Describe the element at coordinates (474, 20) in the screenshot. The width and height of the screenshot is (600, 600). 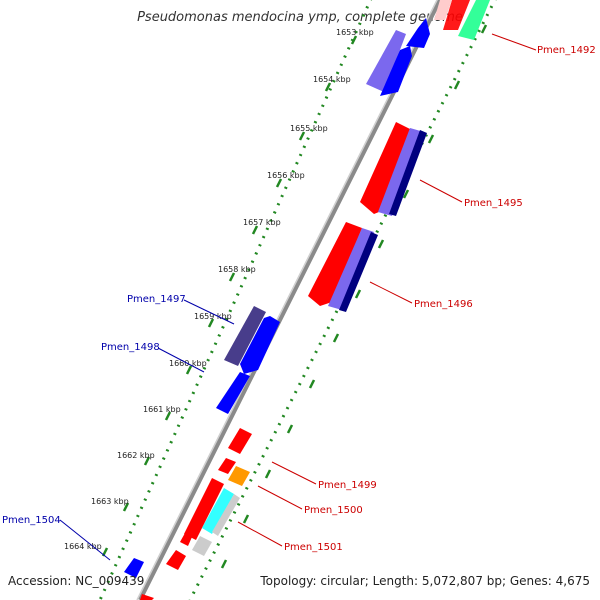
I see `gene-feature-pmen-1492-b` at that location.